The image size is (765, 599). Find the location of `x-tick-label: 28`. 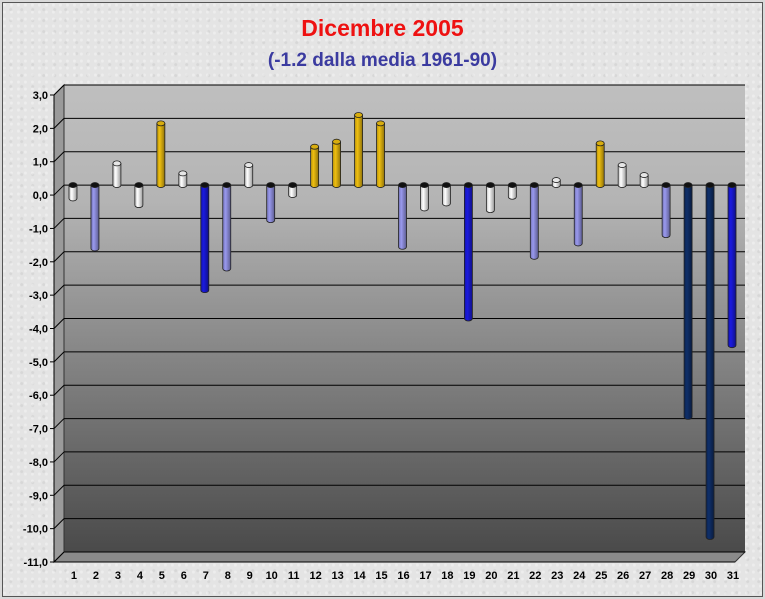

x-tick-label: 28 is located at coordinates (667, 576).